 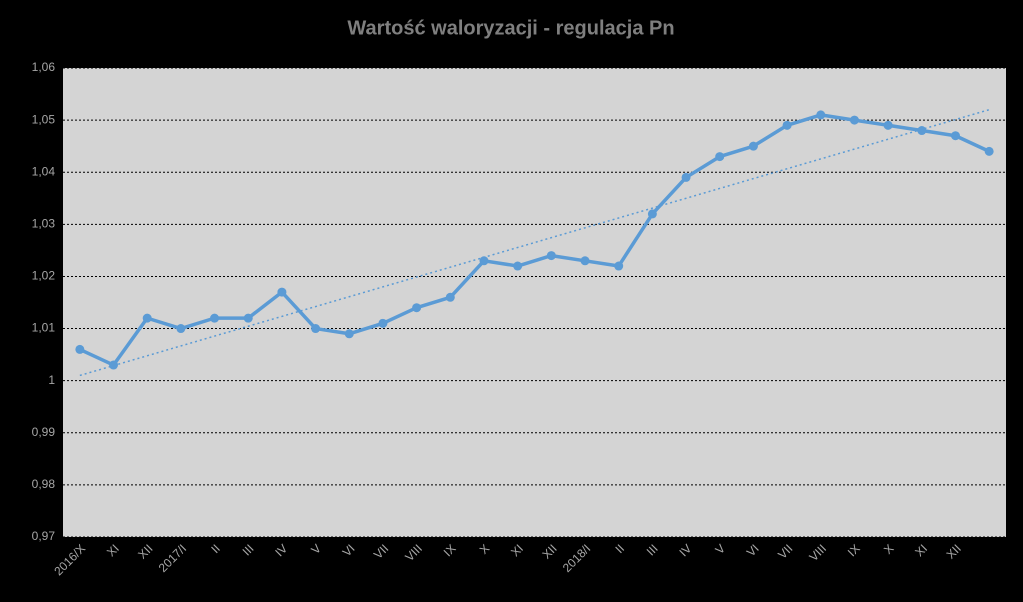 What do you see at coordinates (44, 432) in the screenshot?
I see `y-tick-label: 0,99` at bounding box center [44, 432].